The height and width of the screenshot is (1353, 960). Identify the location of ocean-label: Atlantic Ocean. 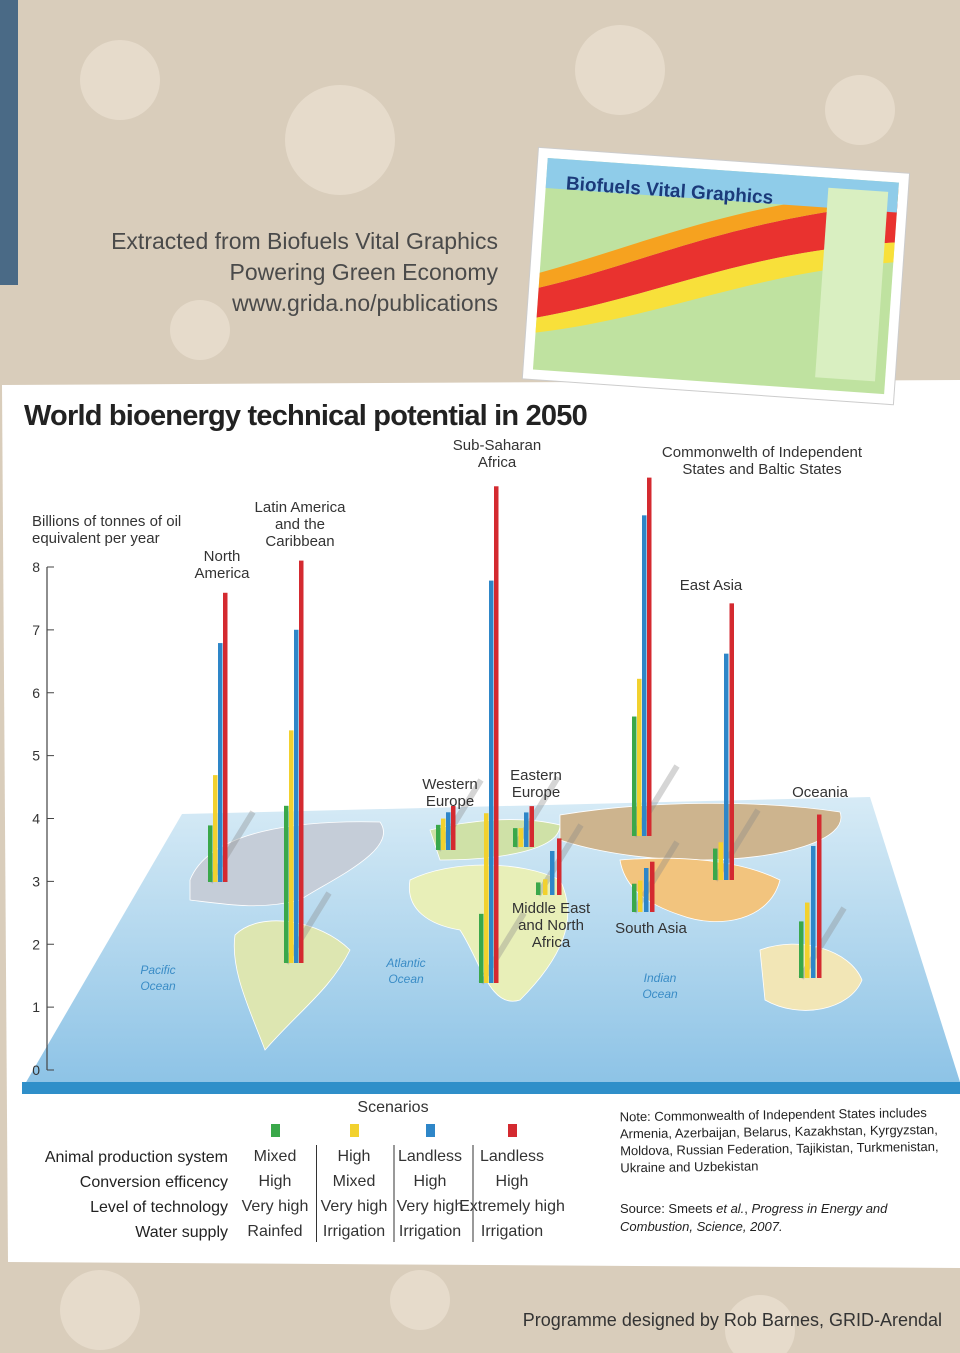
(406, 971).